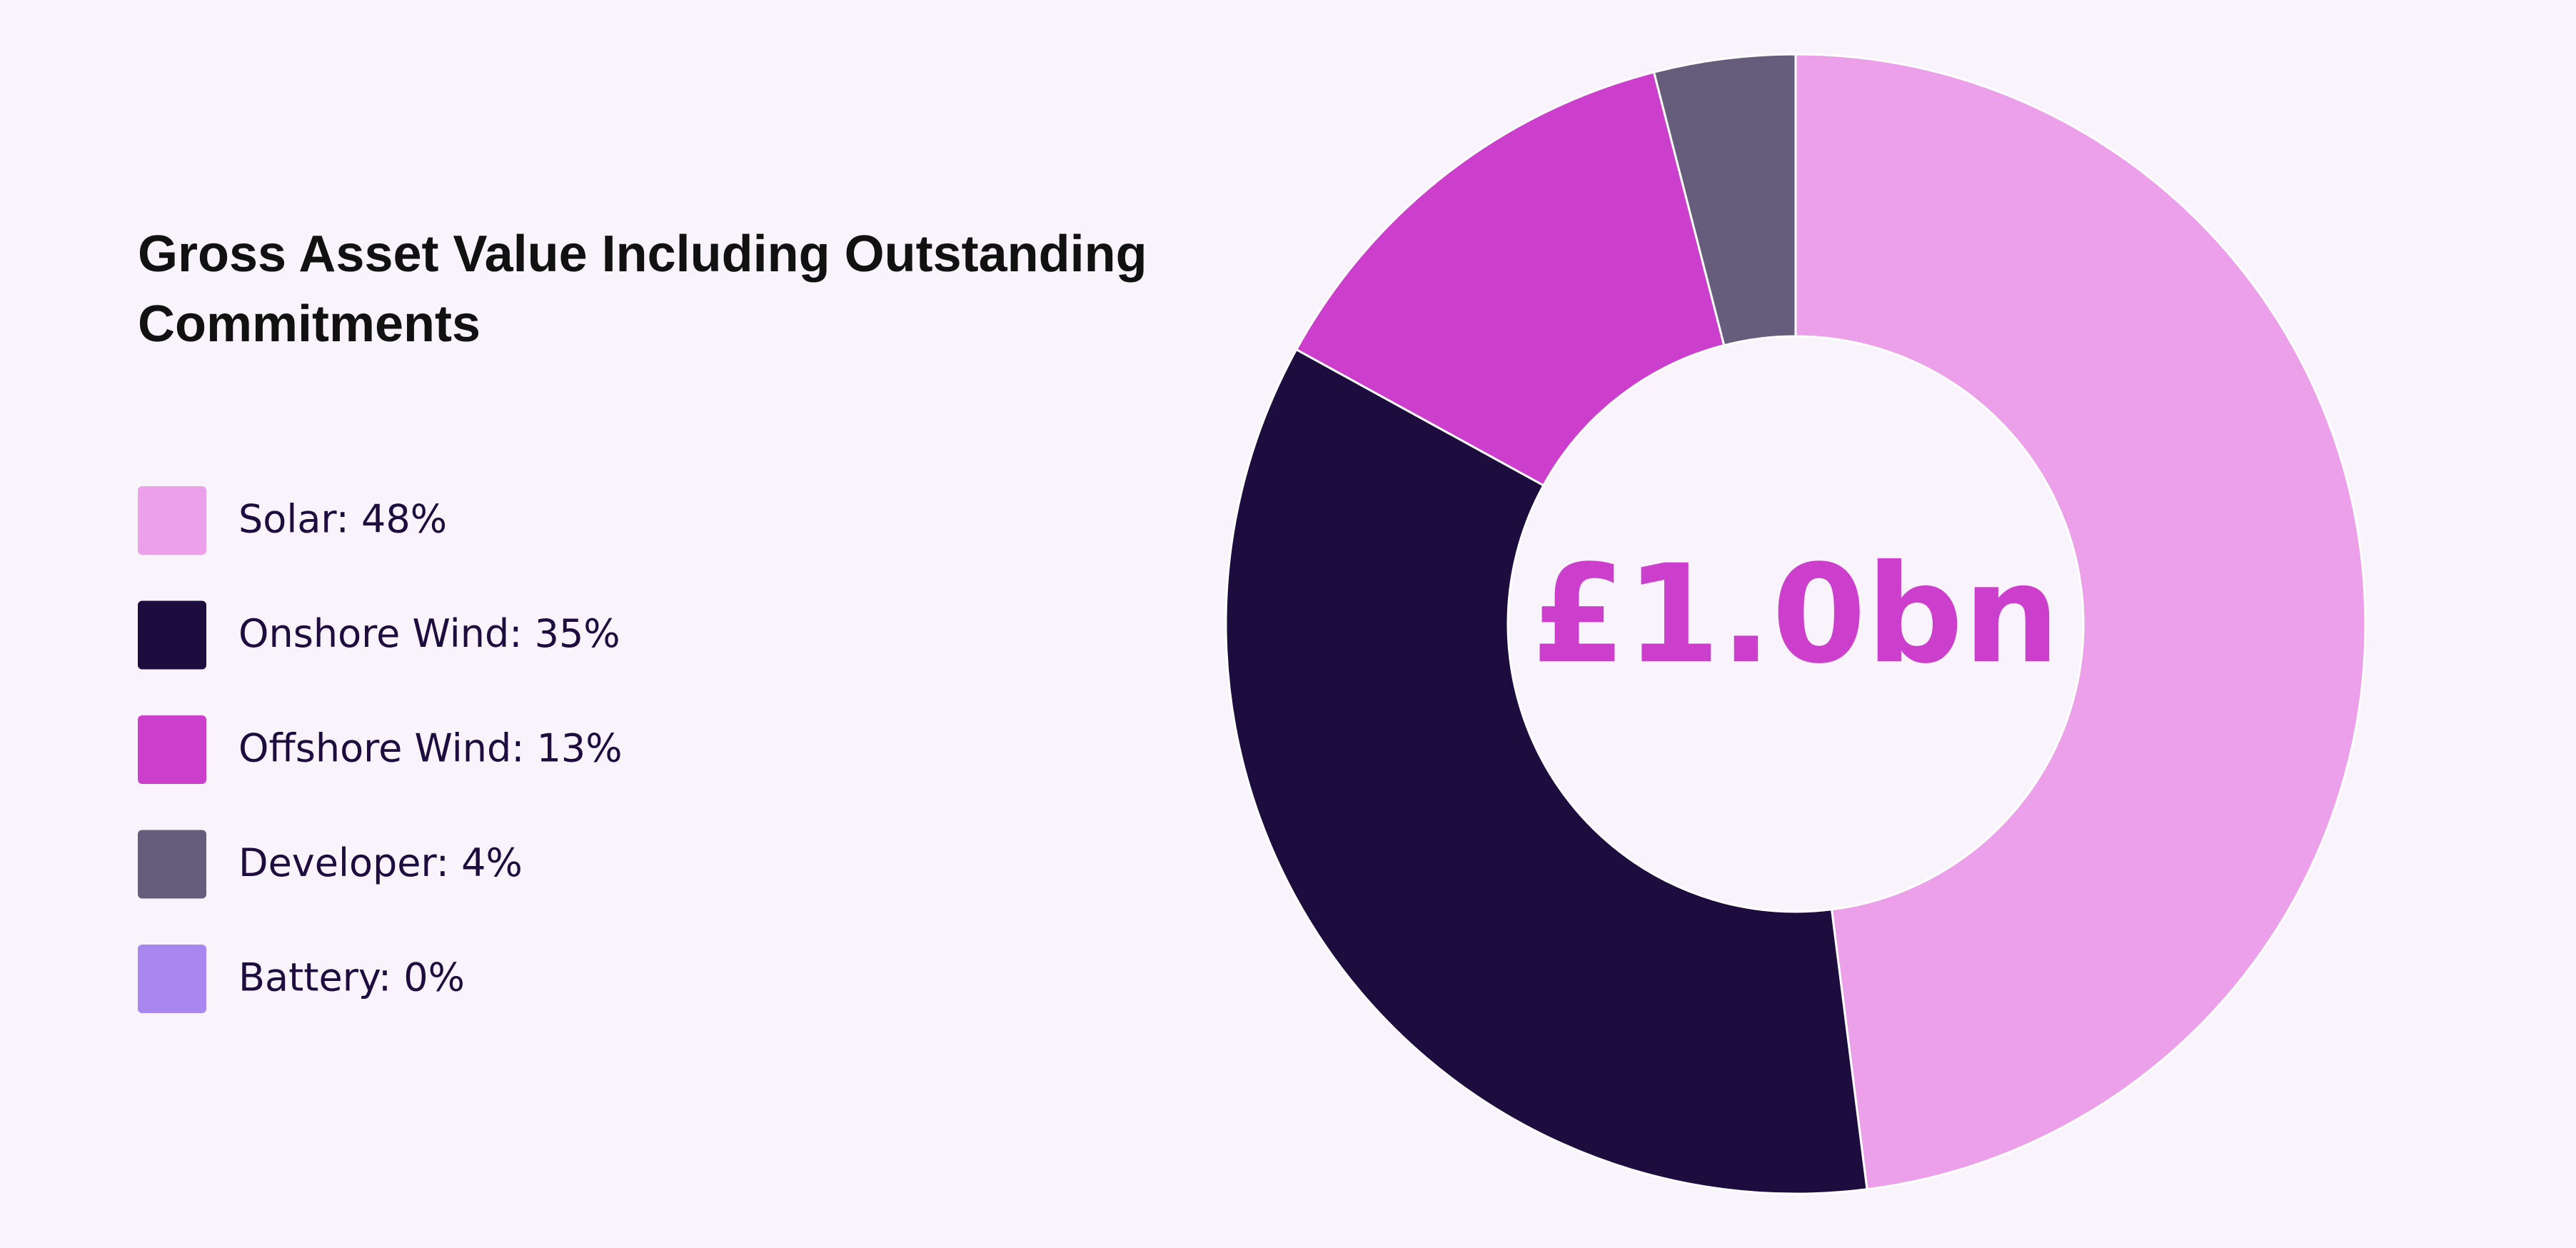 The height and width of the screenshot is (1248, 2576). Describe the element at coordinates (342, 519) in the screenshot. I see `legend-label: Solar: 48%` at that location.